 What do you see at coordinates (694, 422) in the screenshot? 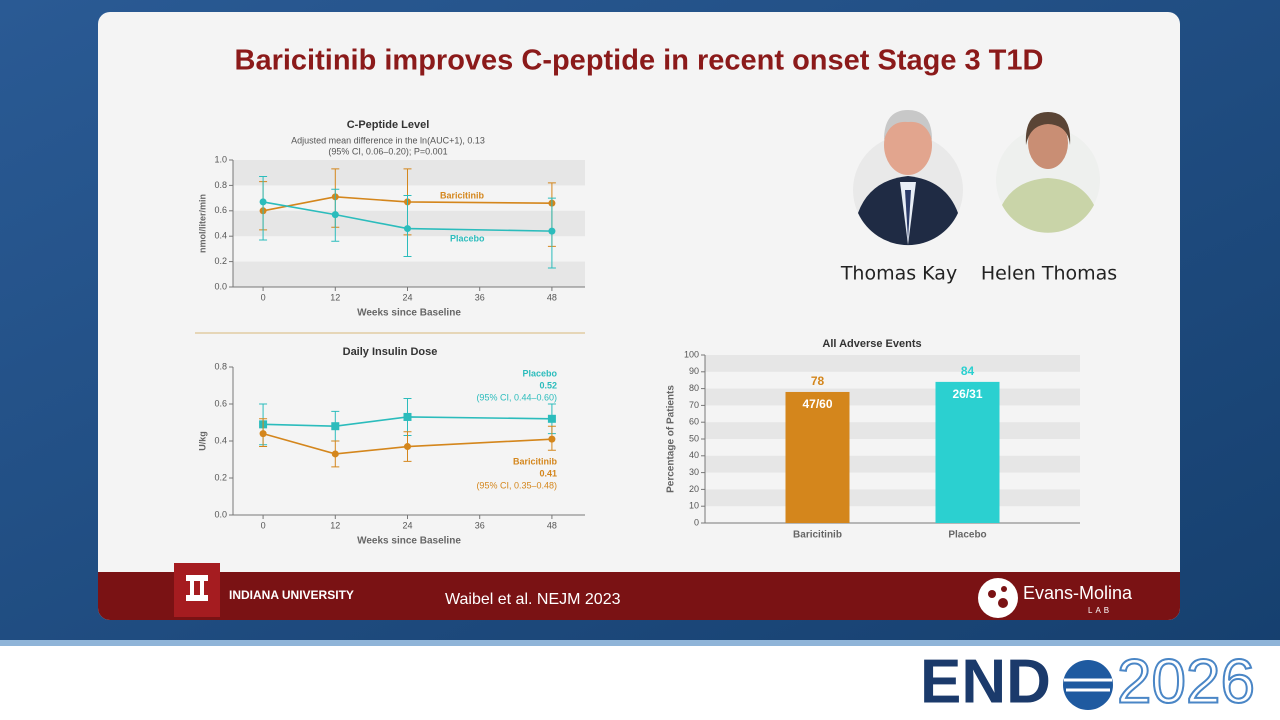
I see `y-tick-label: 60` at bounding box center [694, 422].